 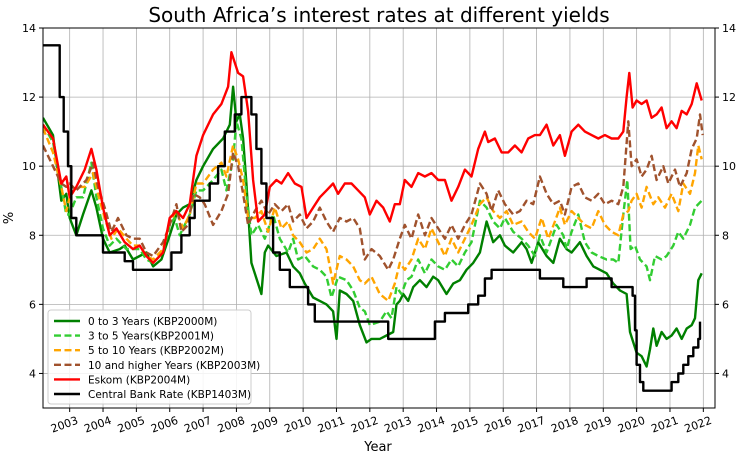 What do you see at coordinates (152, 322) in the screenshot?
I see `legend-label-0: 0 to 3 Years (KBP2000M)` at bounding box center [152, 322].